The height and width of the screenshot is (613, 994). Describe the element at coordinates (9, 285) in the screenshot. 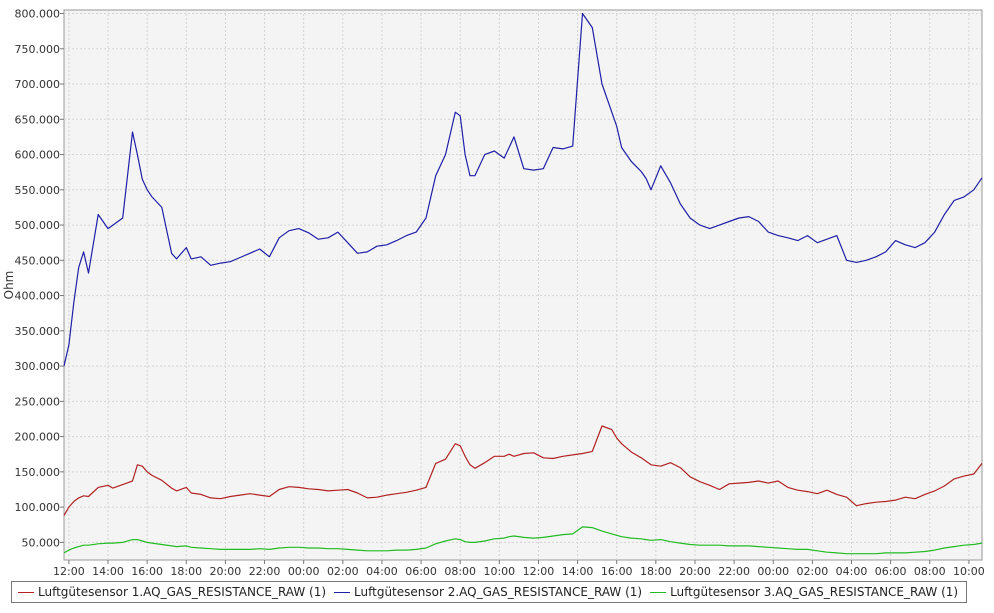

I see `y-axis-label: Ohm` at that location.